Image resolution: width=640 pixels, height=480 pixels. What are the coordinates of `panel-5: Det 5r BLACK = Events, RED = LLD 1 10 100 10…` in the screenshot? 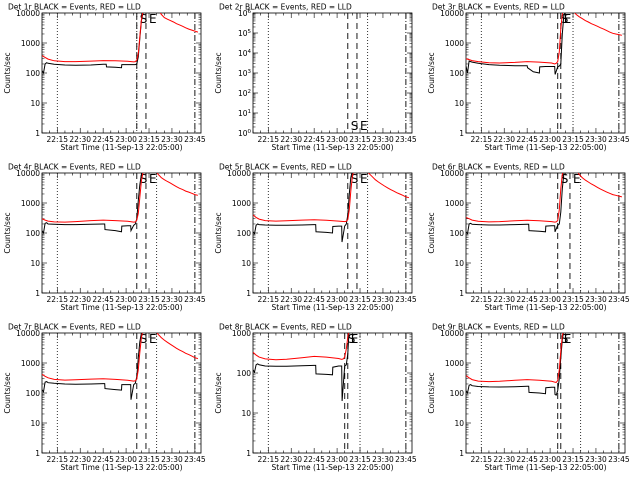 It's located at (315, 238).